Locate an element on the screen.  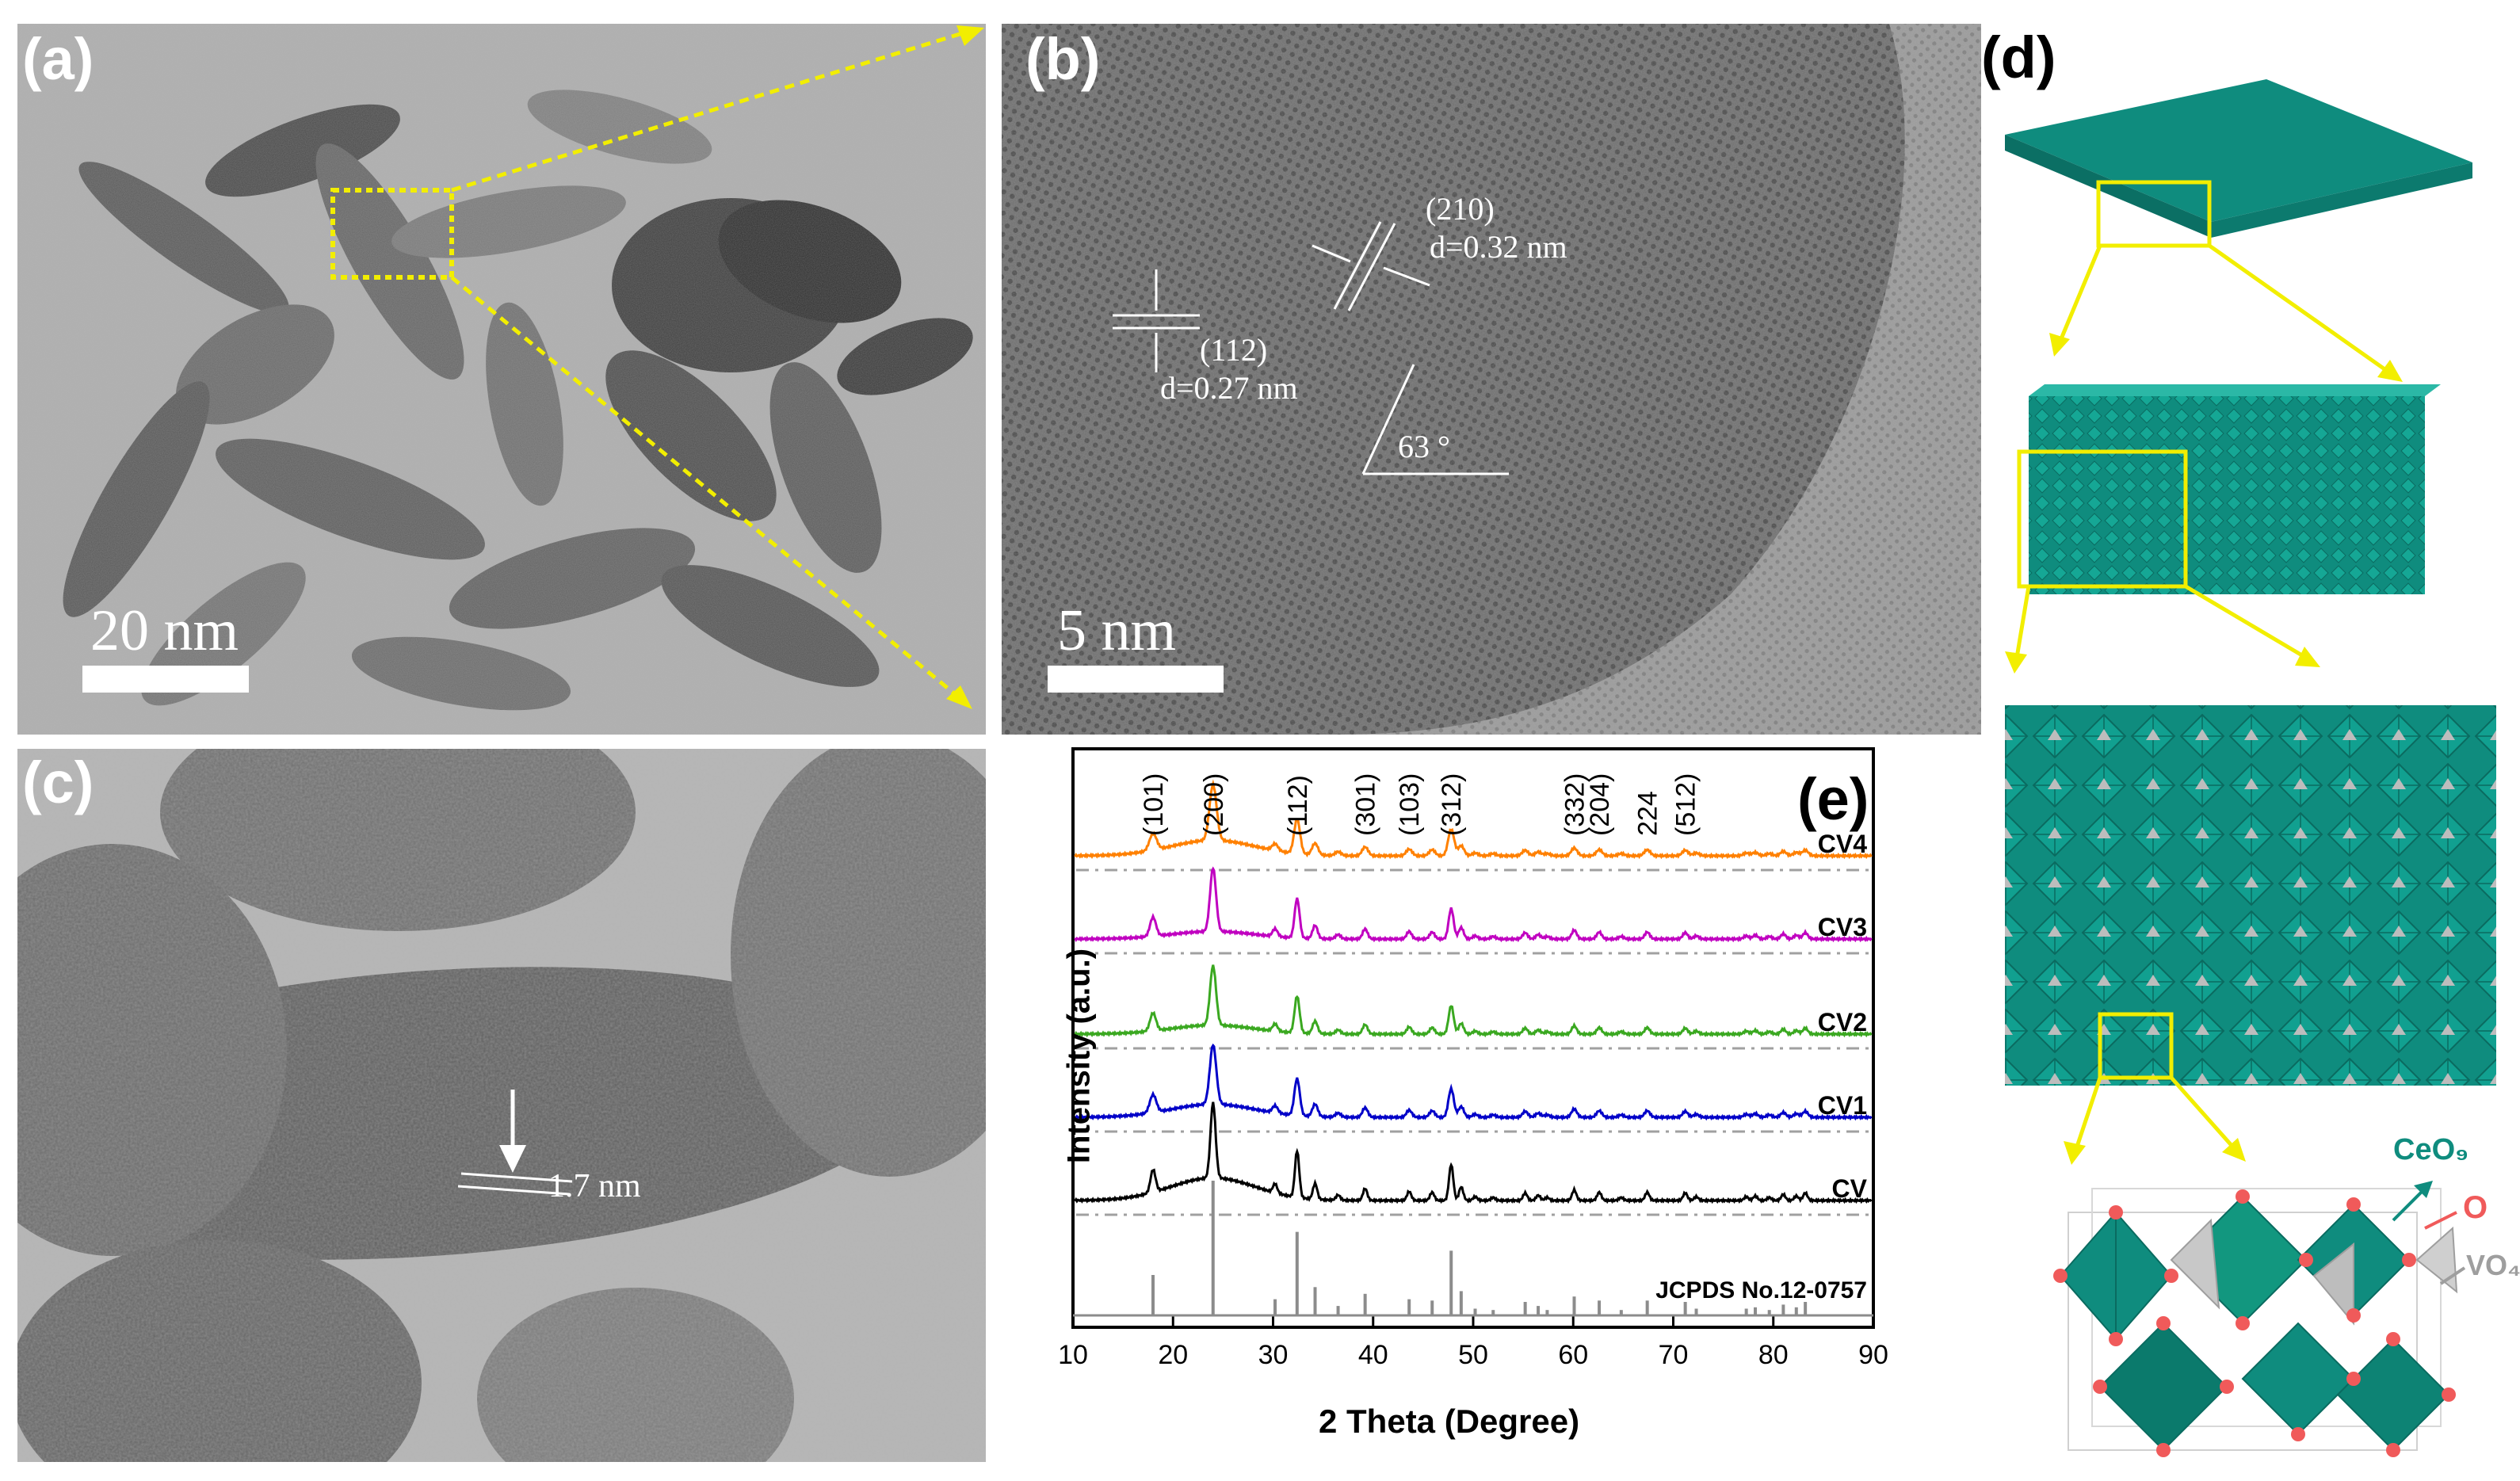
series-line-cv1 is located at coordinates (1473, 1082).